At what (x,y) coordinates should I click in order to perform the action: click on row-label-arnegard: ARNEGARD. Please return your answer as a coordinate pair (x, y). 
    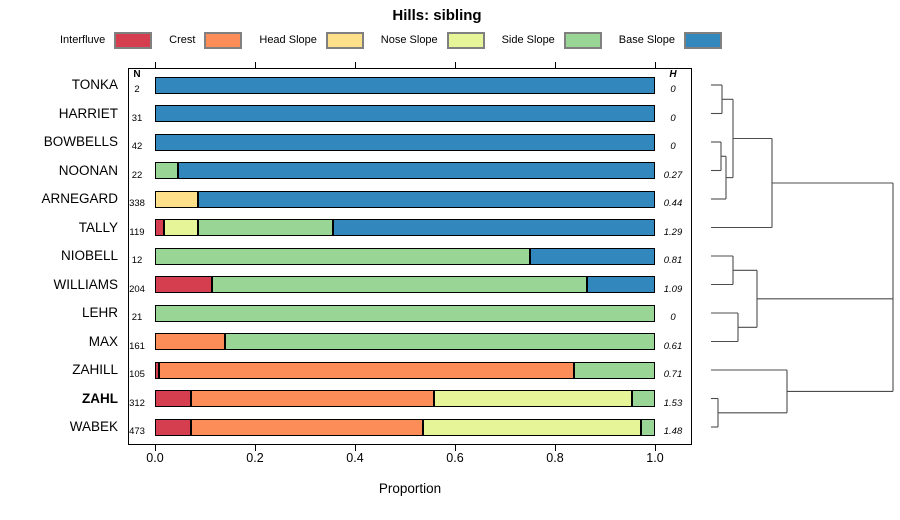
    Looking at the image, I should click on (79, 198).